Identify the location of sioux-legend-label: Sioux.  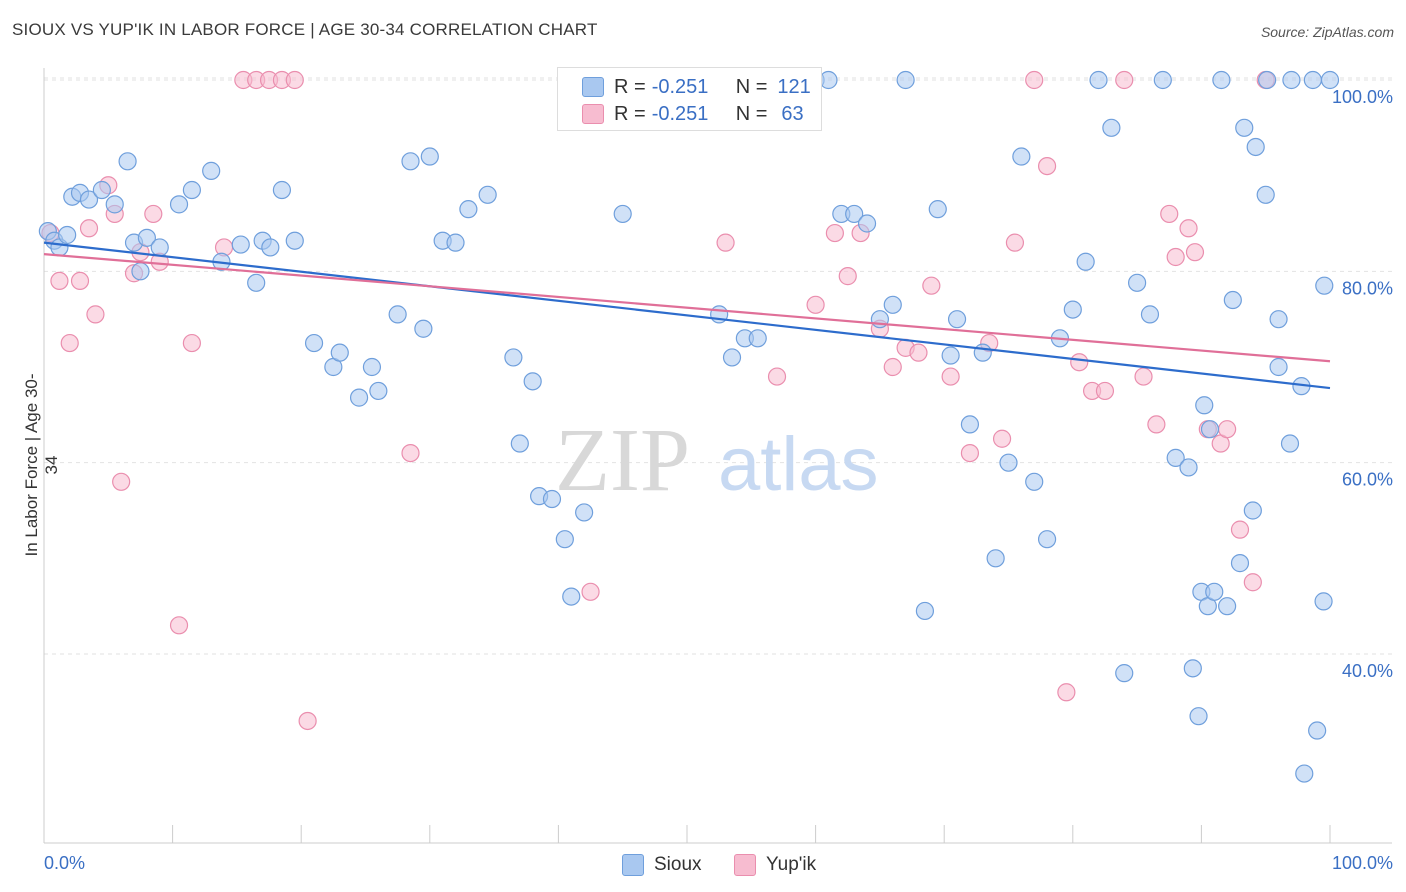
(678, 864).